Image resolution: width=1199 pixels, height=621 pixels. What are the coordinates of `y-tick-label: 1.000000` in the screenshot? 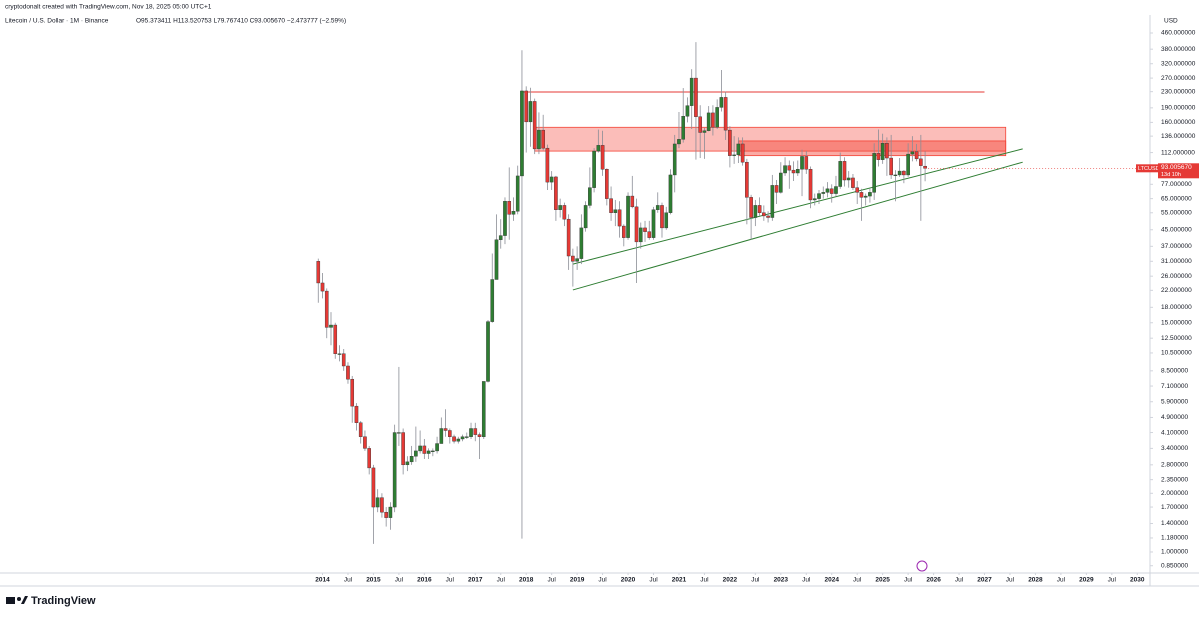 It's located at (1174, 552).